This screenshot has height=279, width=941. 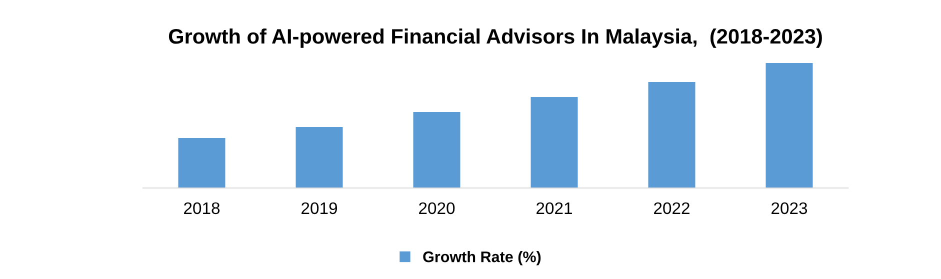 I want to click on x-tick-label: 2022, so click(x=672, y=208).